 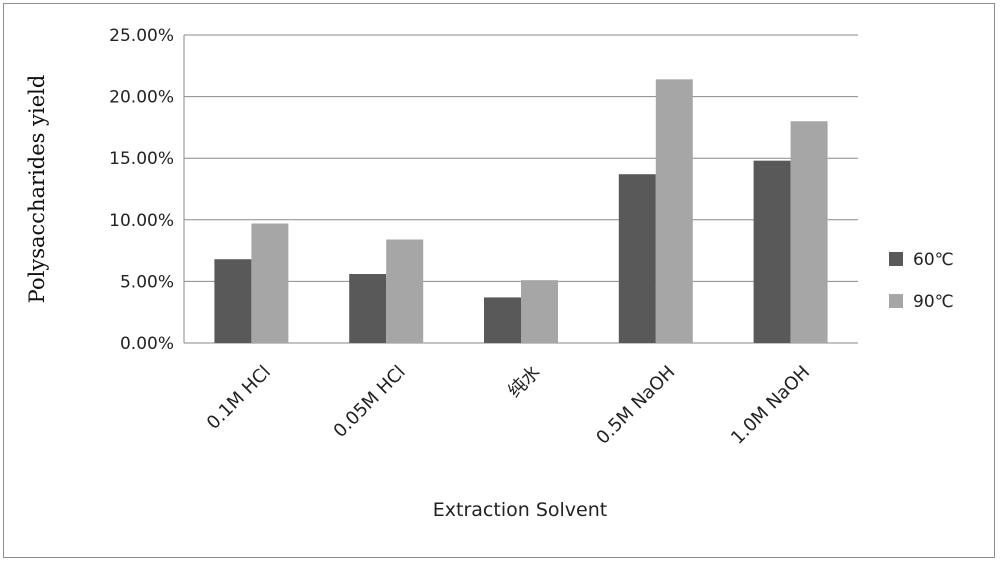 I want to click on y-tick-label: 10.00%, so click(x=141, y=221).